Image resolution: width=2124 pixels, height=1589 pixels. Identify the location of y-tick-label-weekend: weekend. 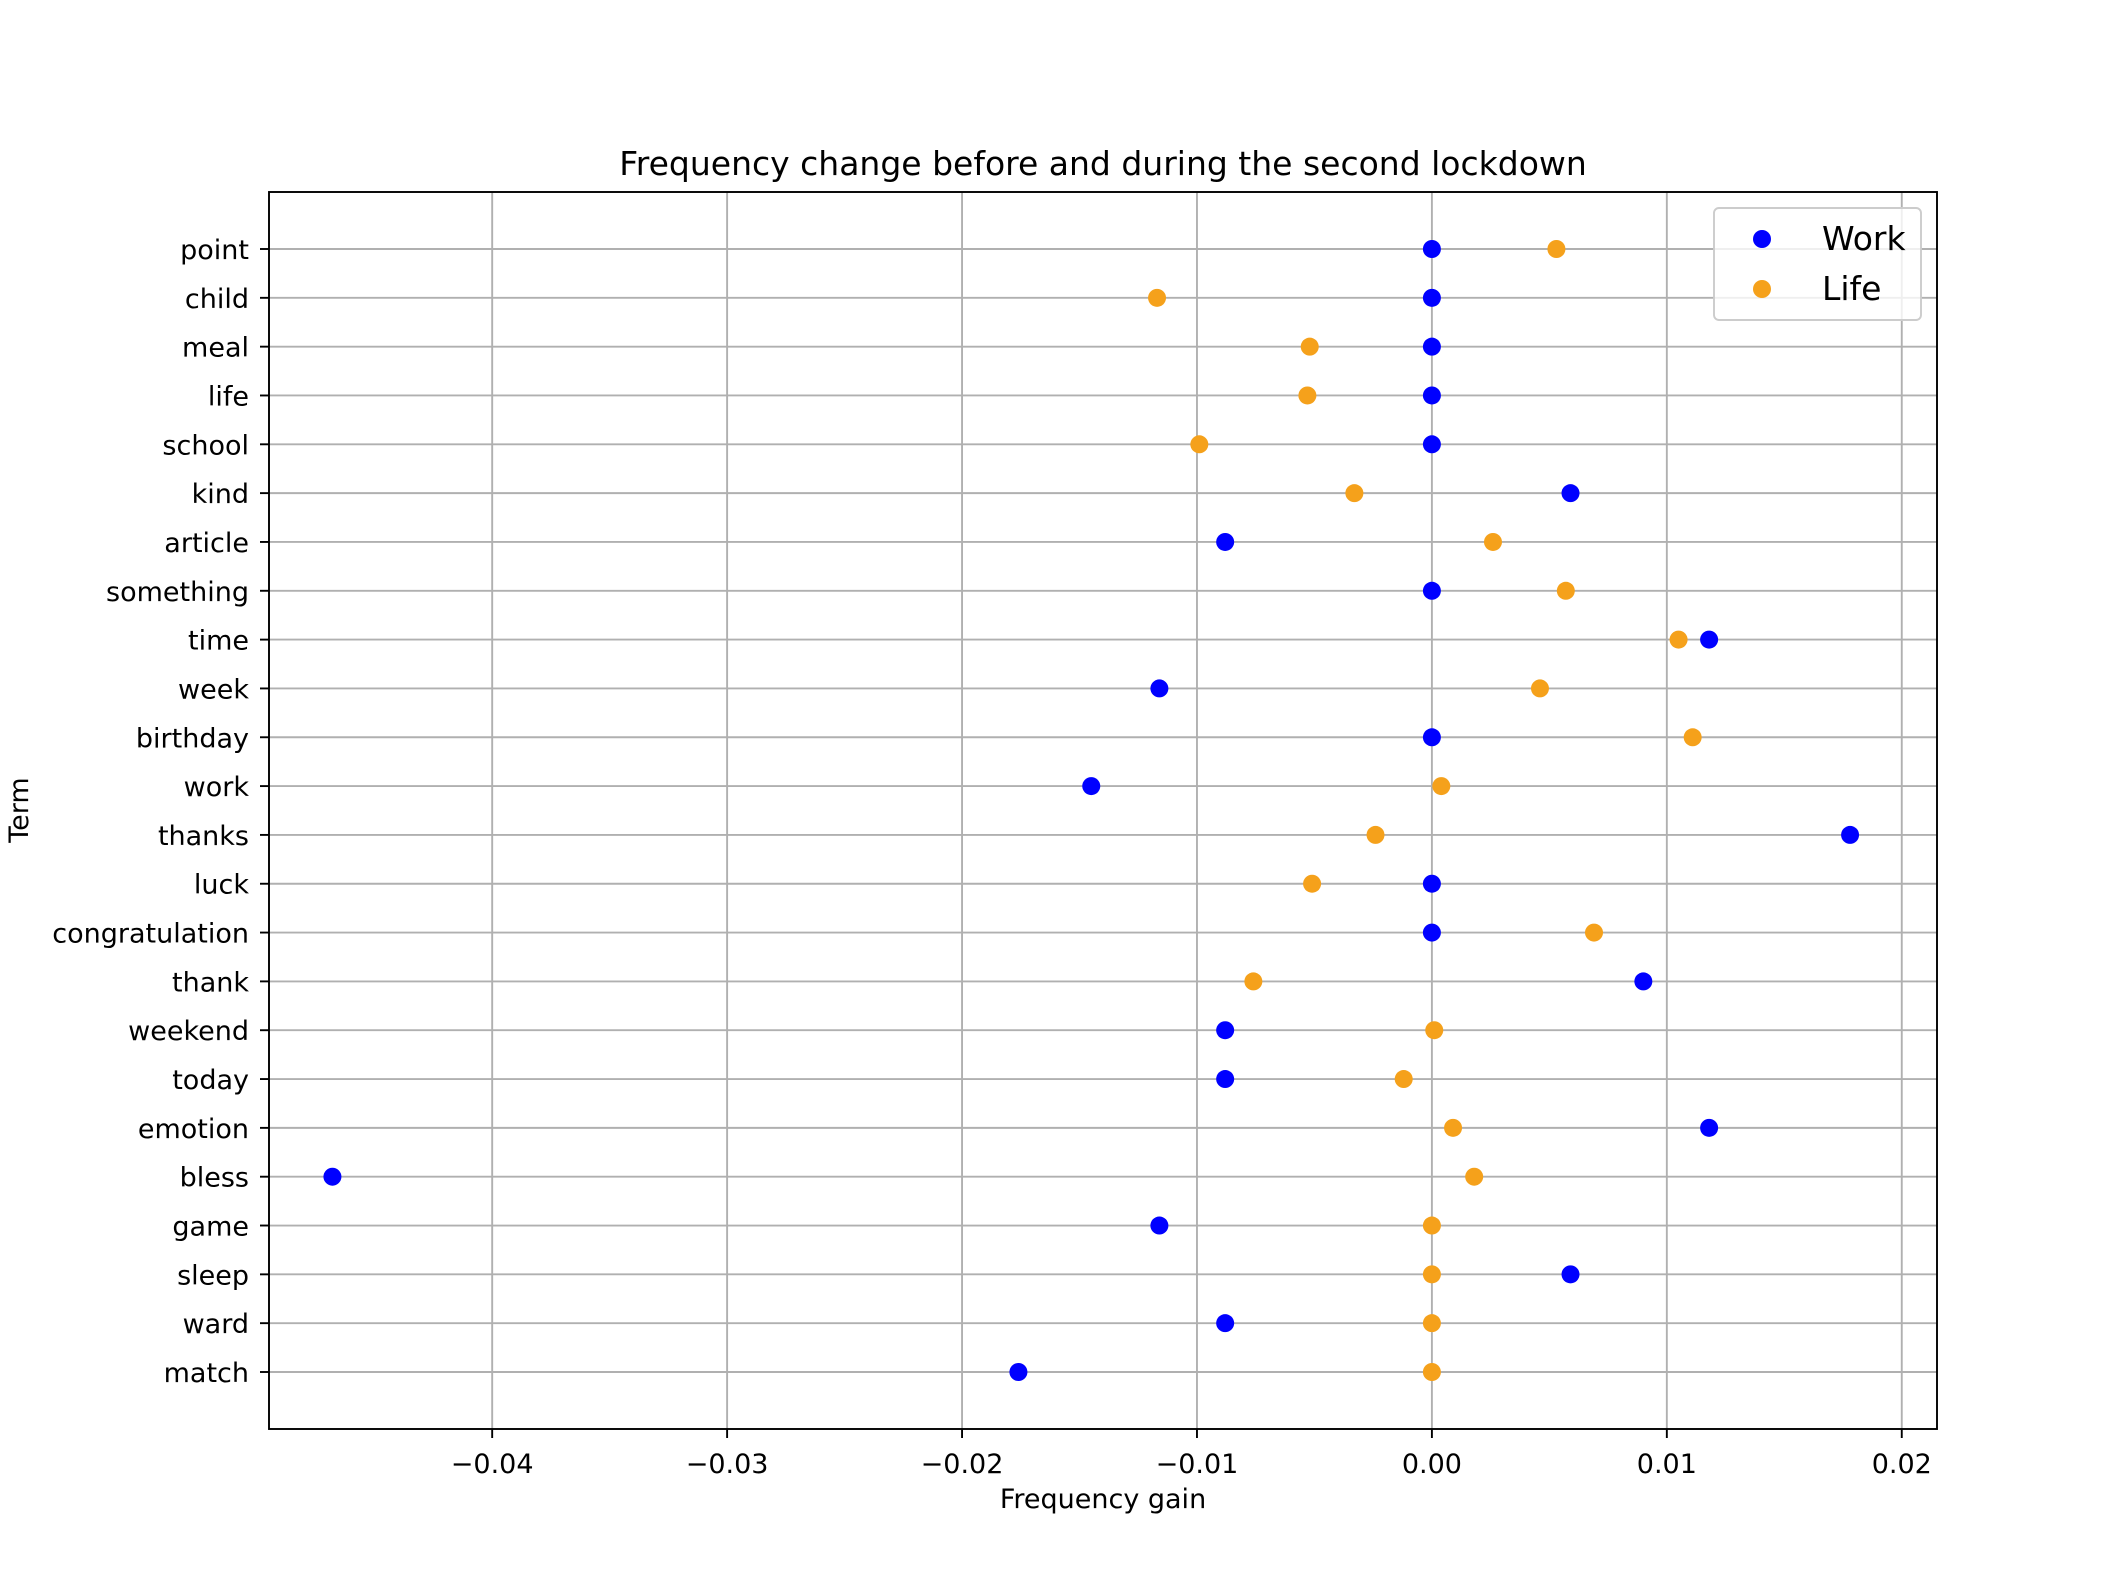
(188, 1031).